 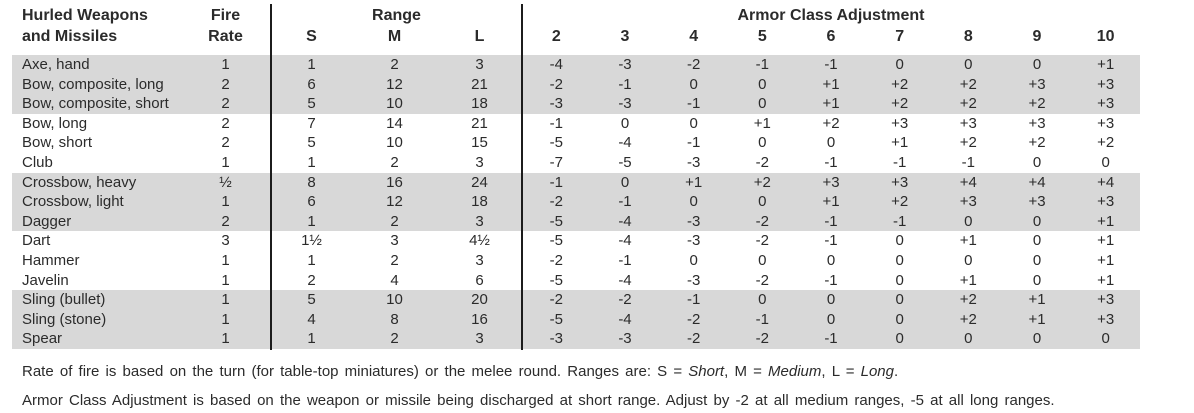 I want to click on range-l-cell: 18, so click(x=479, y=104).